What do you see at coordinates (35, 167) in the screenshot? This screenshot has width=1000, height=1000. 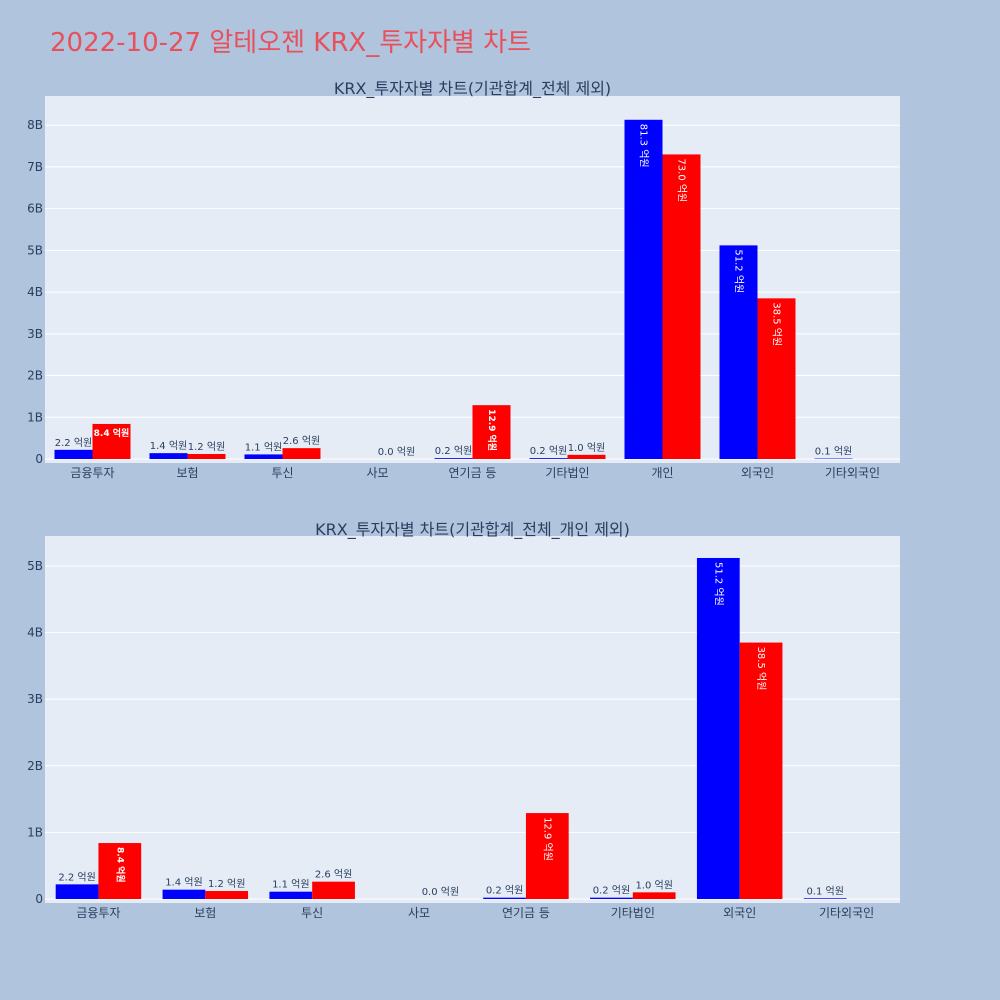 I see `y-tick-label: 7B` at bounding box center [35, 167].